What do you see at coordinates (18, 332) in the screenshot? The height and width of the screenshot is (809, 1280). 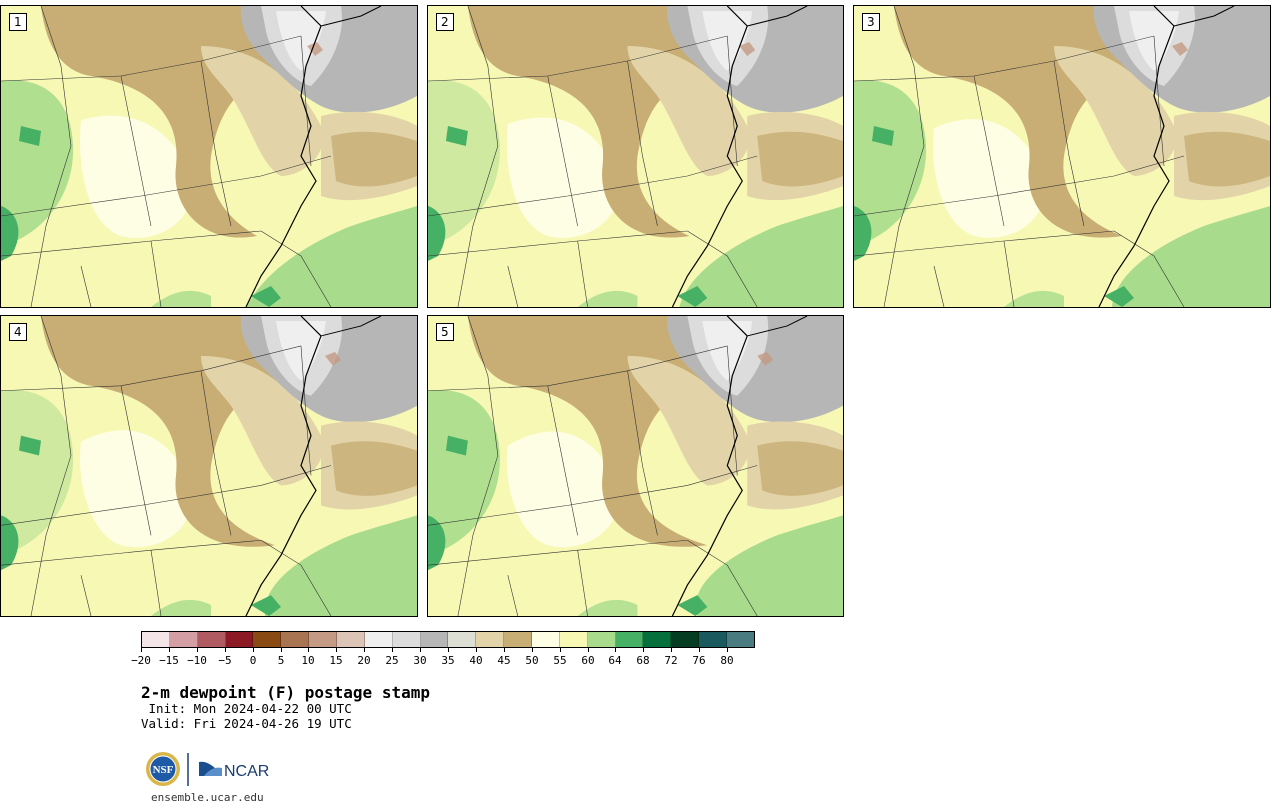 I see `panel-label: 4` at bounding box center [18, 332].